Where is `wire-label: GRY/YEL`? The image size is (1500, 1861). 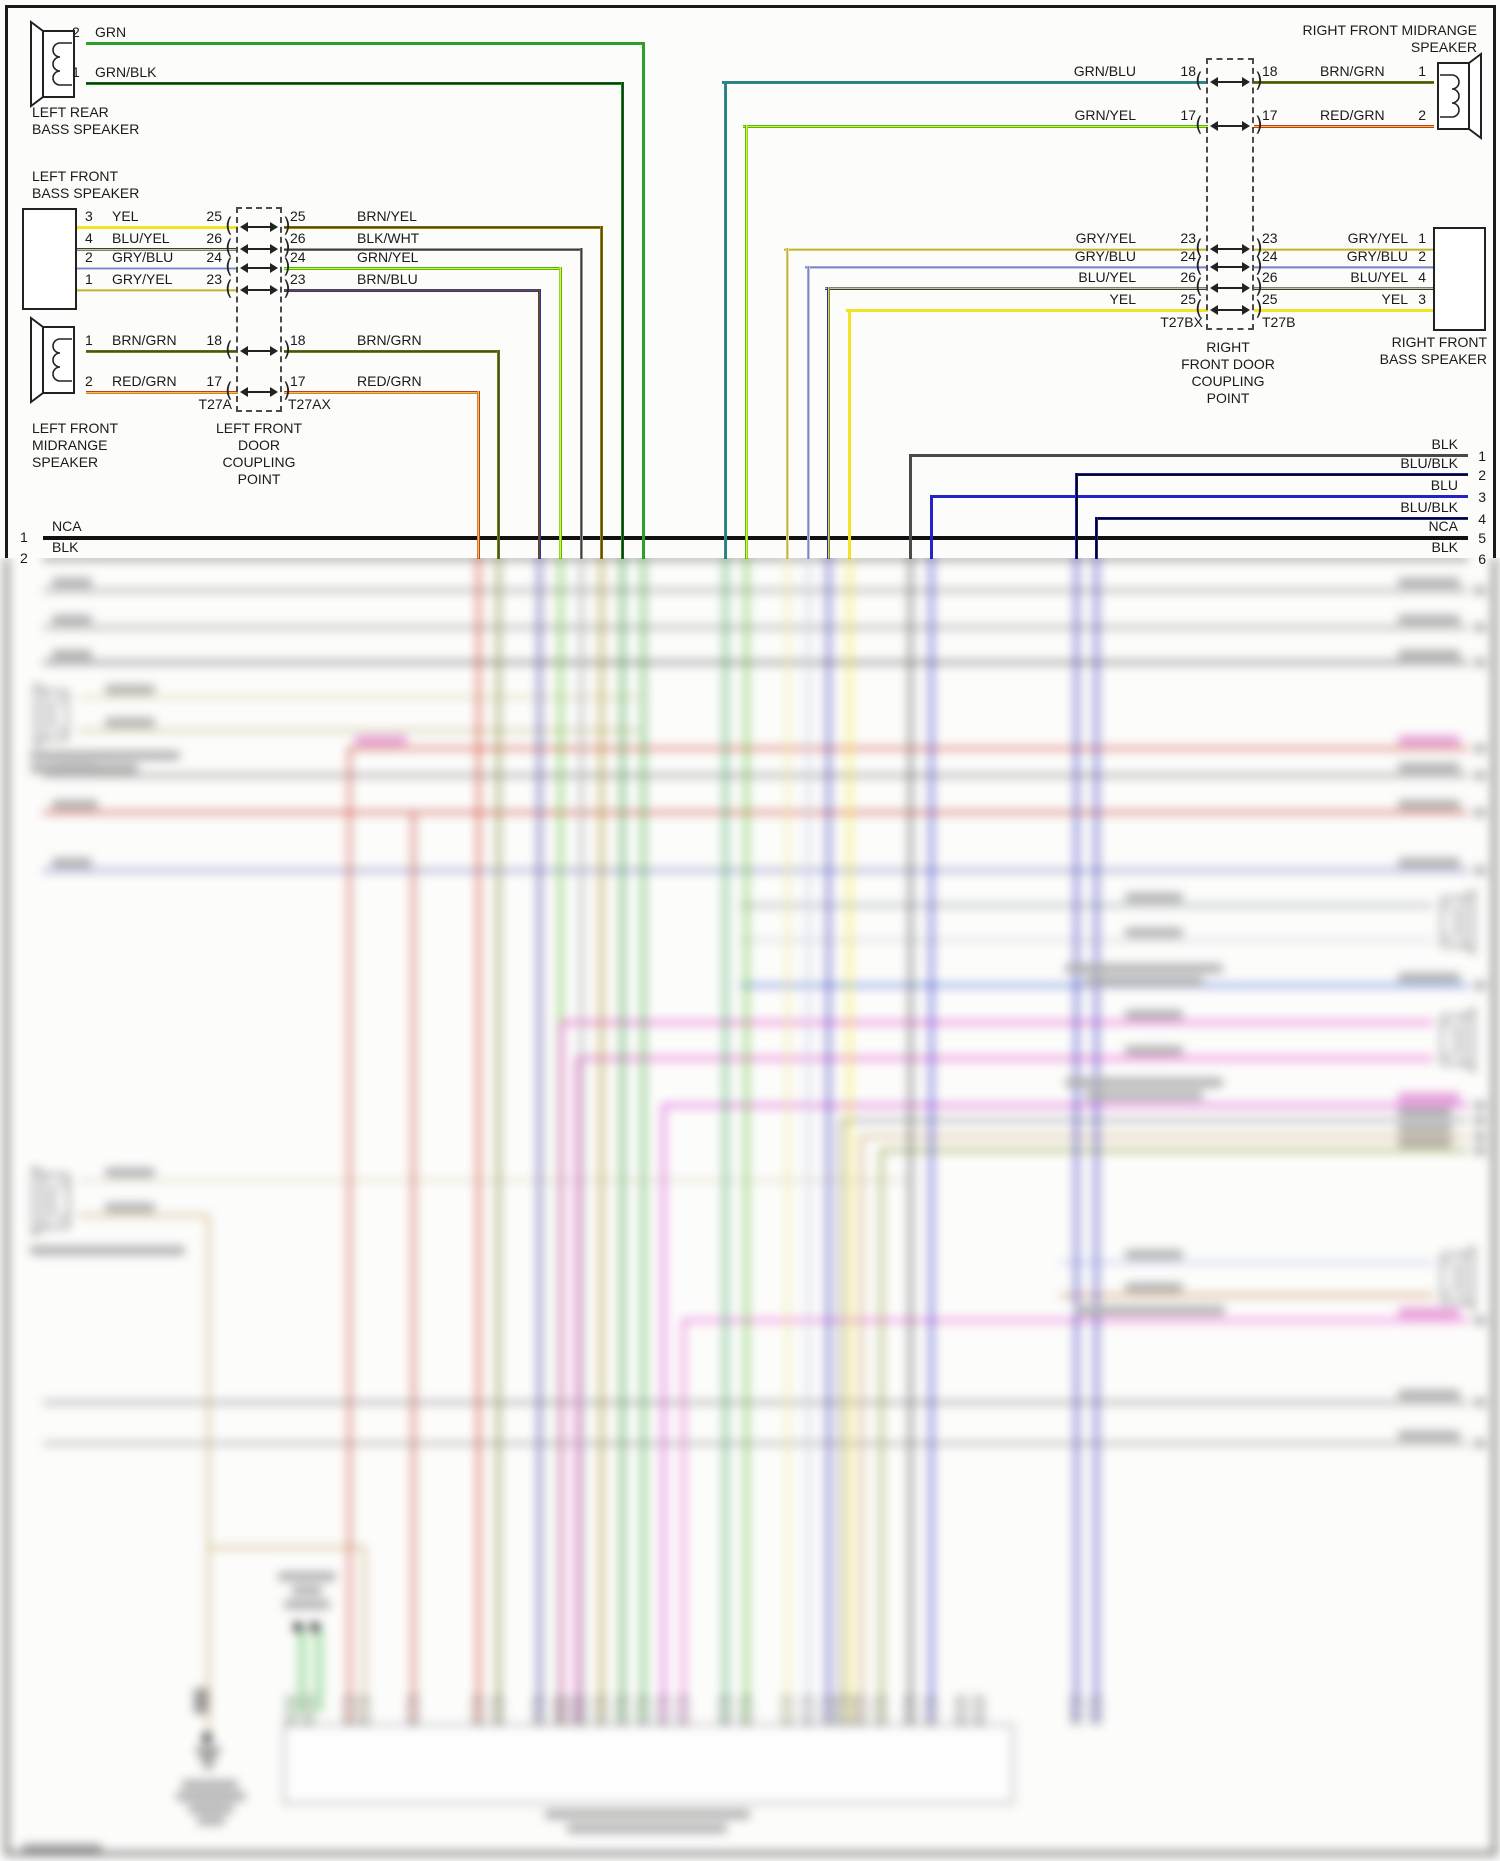 wire-label: GRY/YEL is located at coordinates (1105, 238).